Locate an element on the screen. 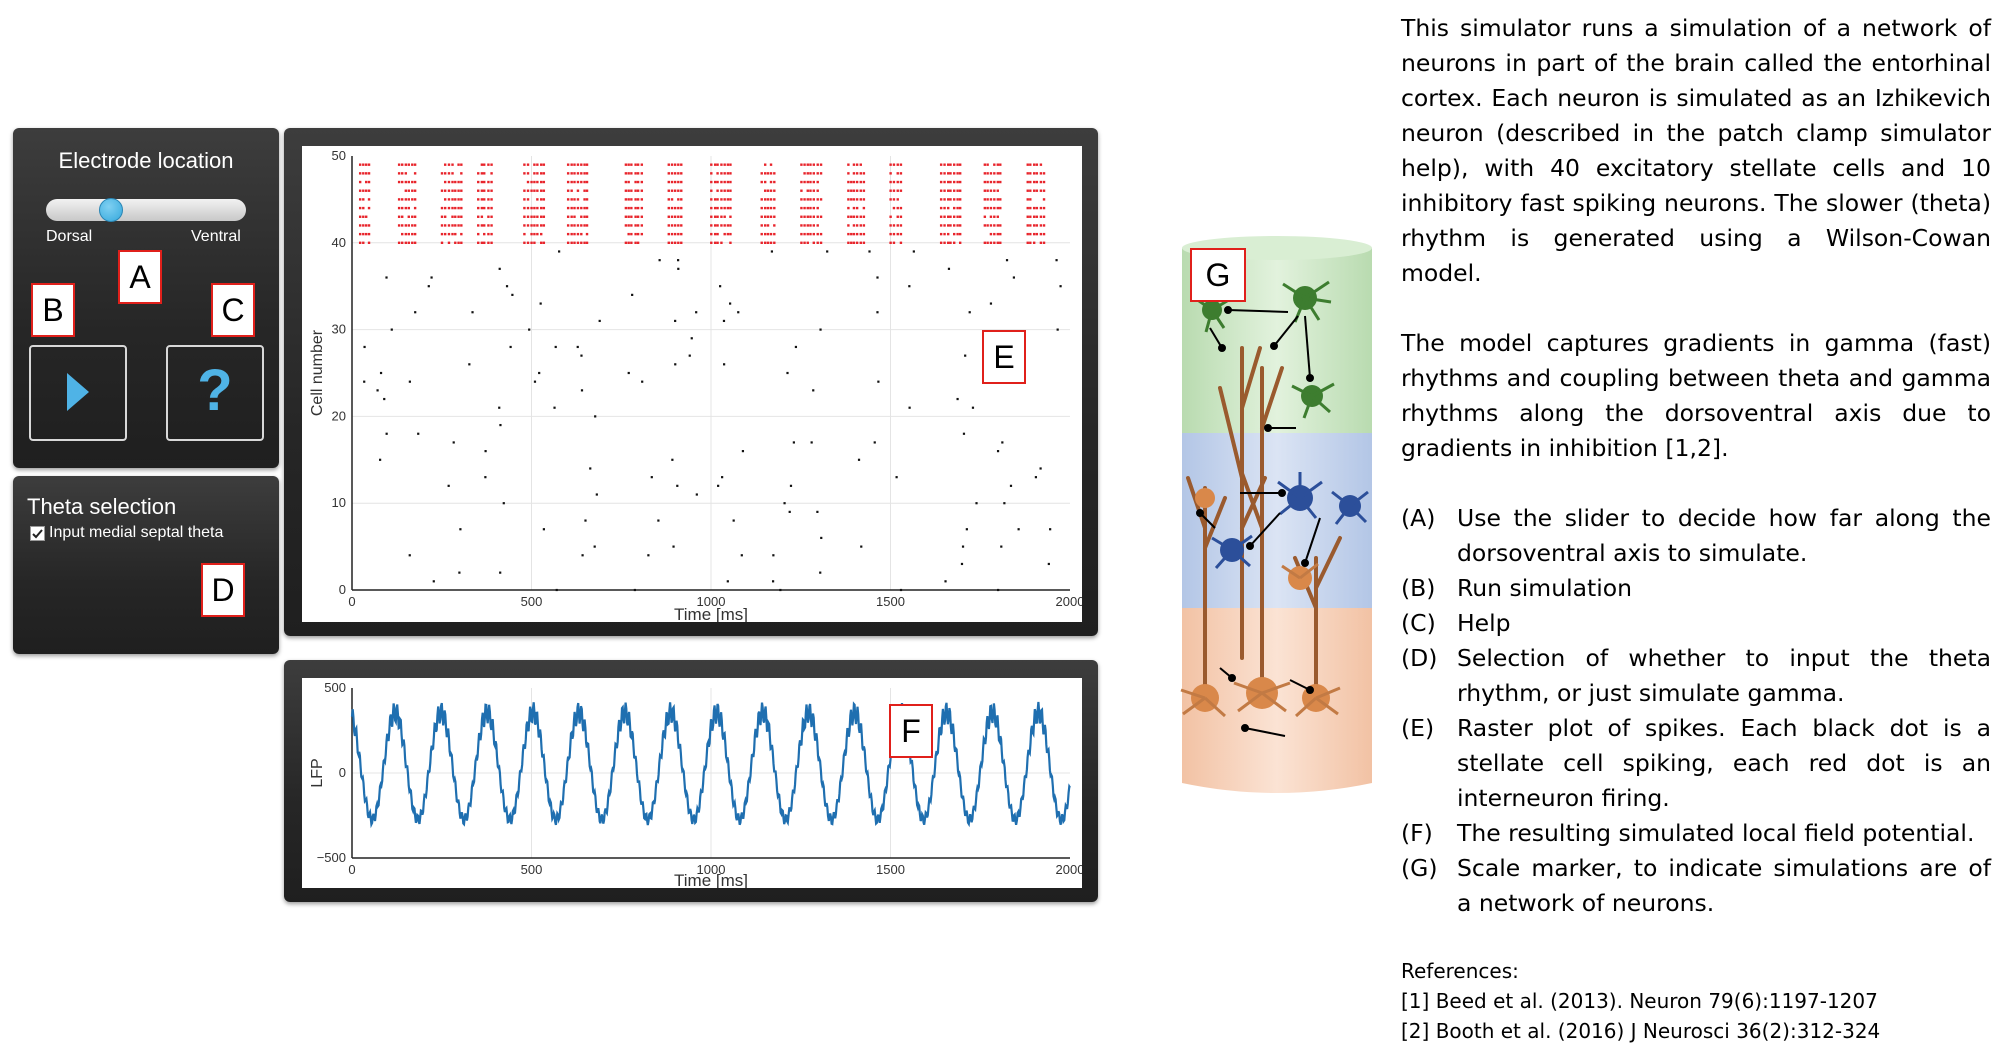 This screenshot has height=1062, width=2003. electrode-slider-handle is located at coordinates (111, 210).